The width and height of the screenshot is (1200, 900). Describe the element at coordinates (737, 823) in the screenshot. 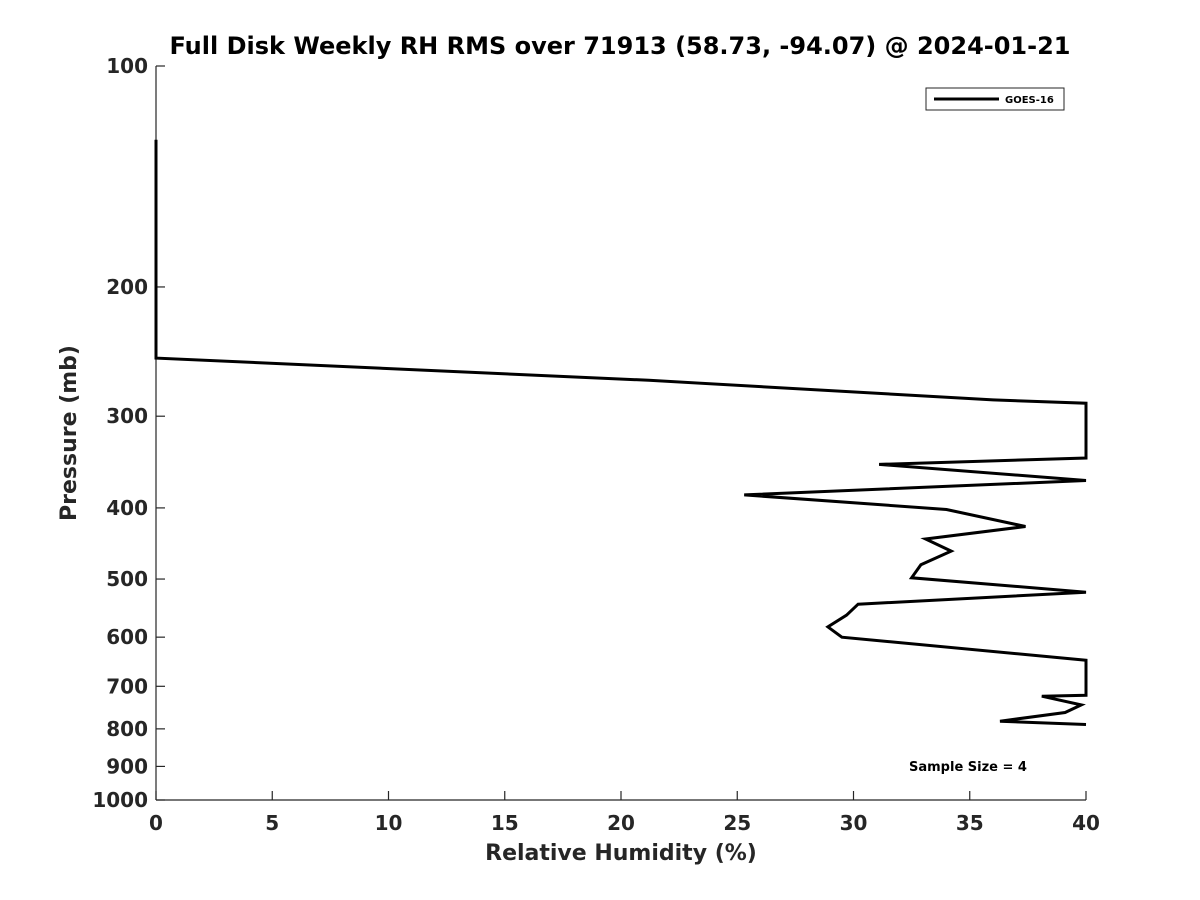

I see `x-tick-label: 25` at that location.